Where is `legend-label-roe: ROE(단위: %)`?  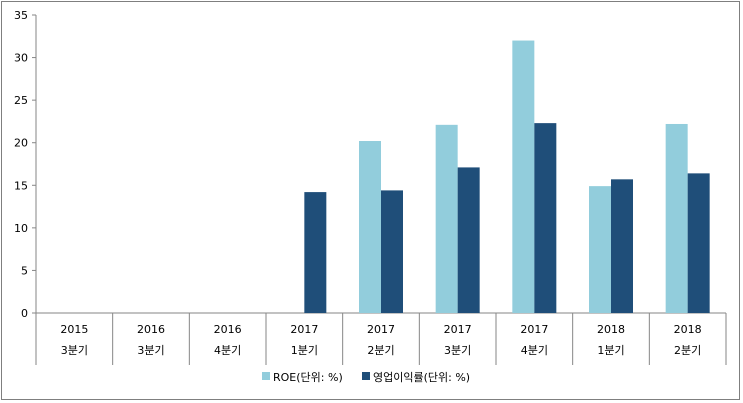 legend-label-roe: ROE(단위: %) is located at coordinates (308, 377).